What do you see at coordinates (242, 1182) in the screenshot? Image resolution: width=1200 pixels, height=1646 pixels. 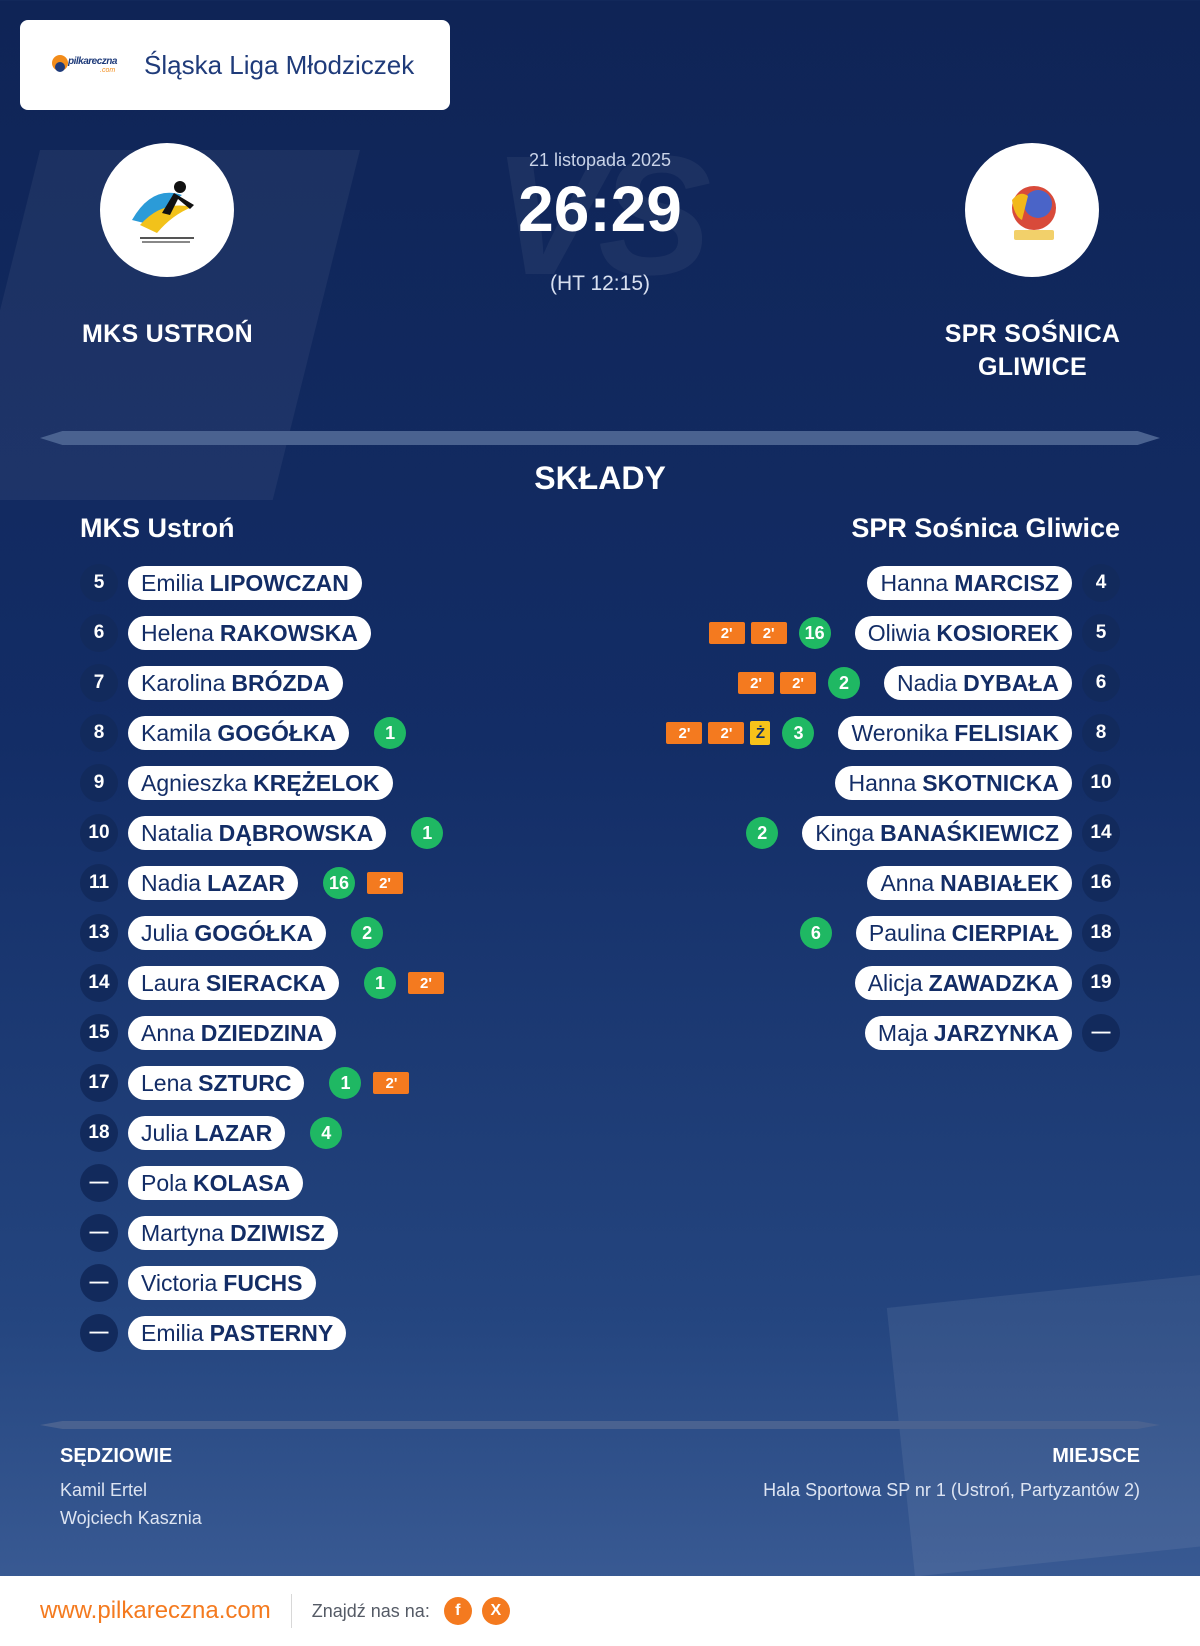 I see `player-last-name: KOLASA` at bounding box center [242, 1182].